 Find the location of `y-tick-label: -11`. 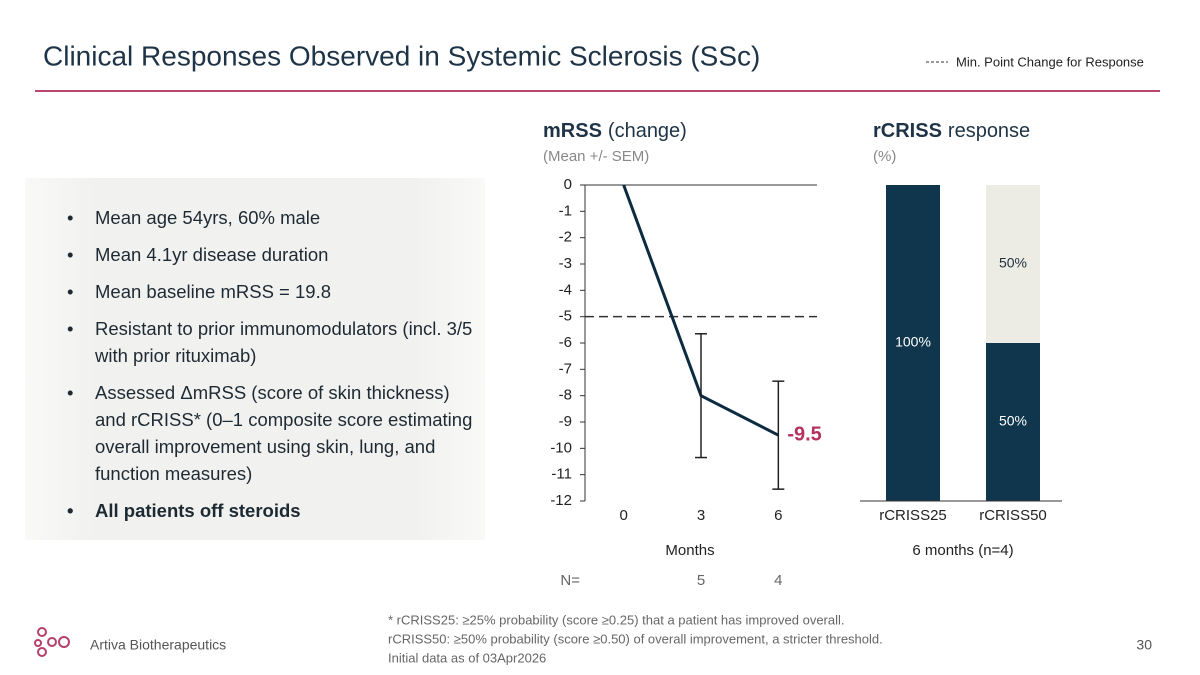

y-tick-label: -11 is located at coordinates (561, 474).